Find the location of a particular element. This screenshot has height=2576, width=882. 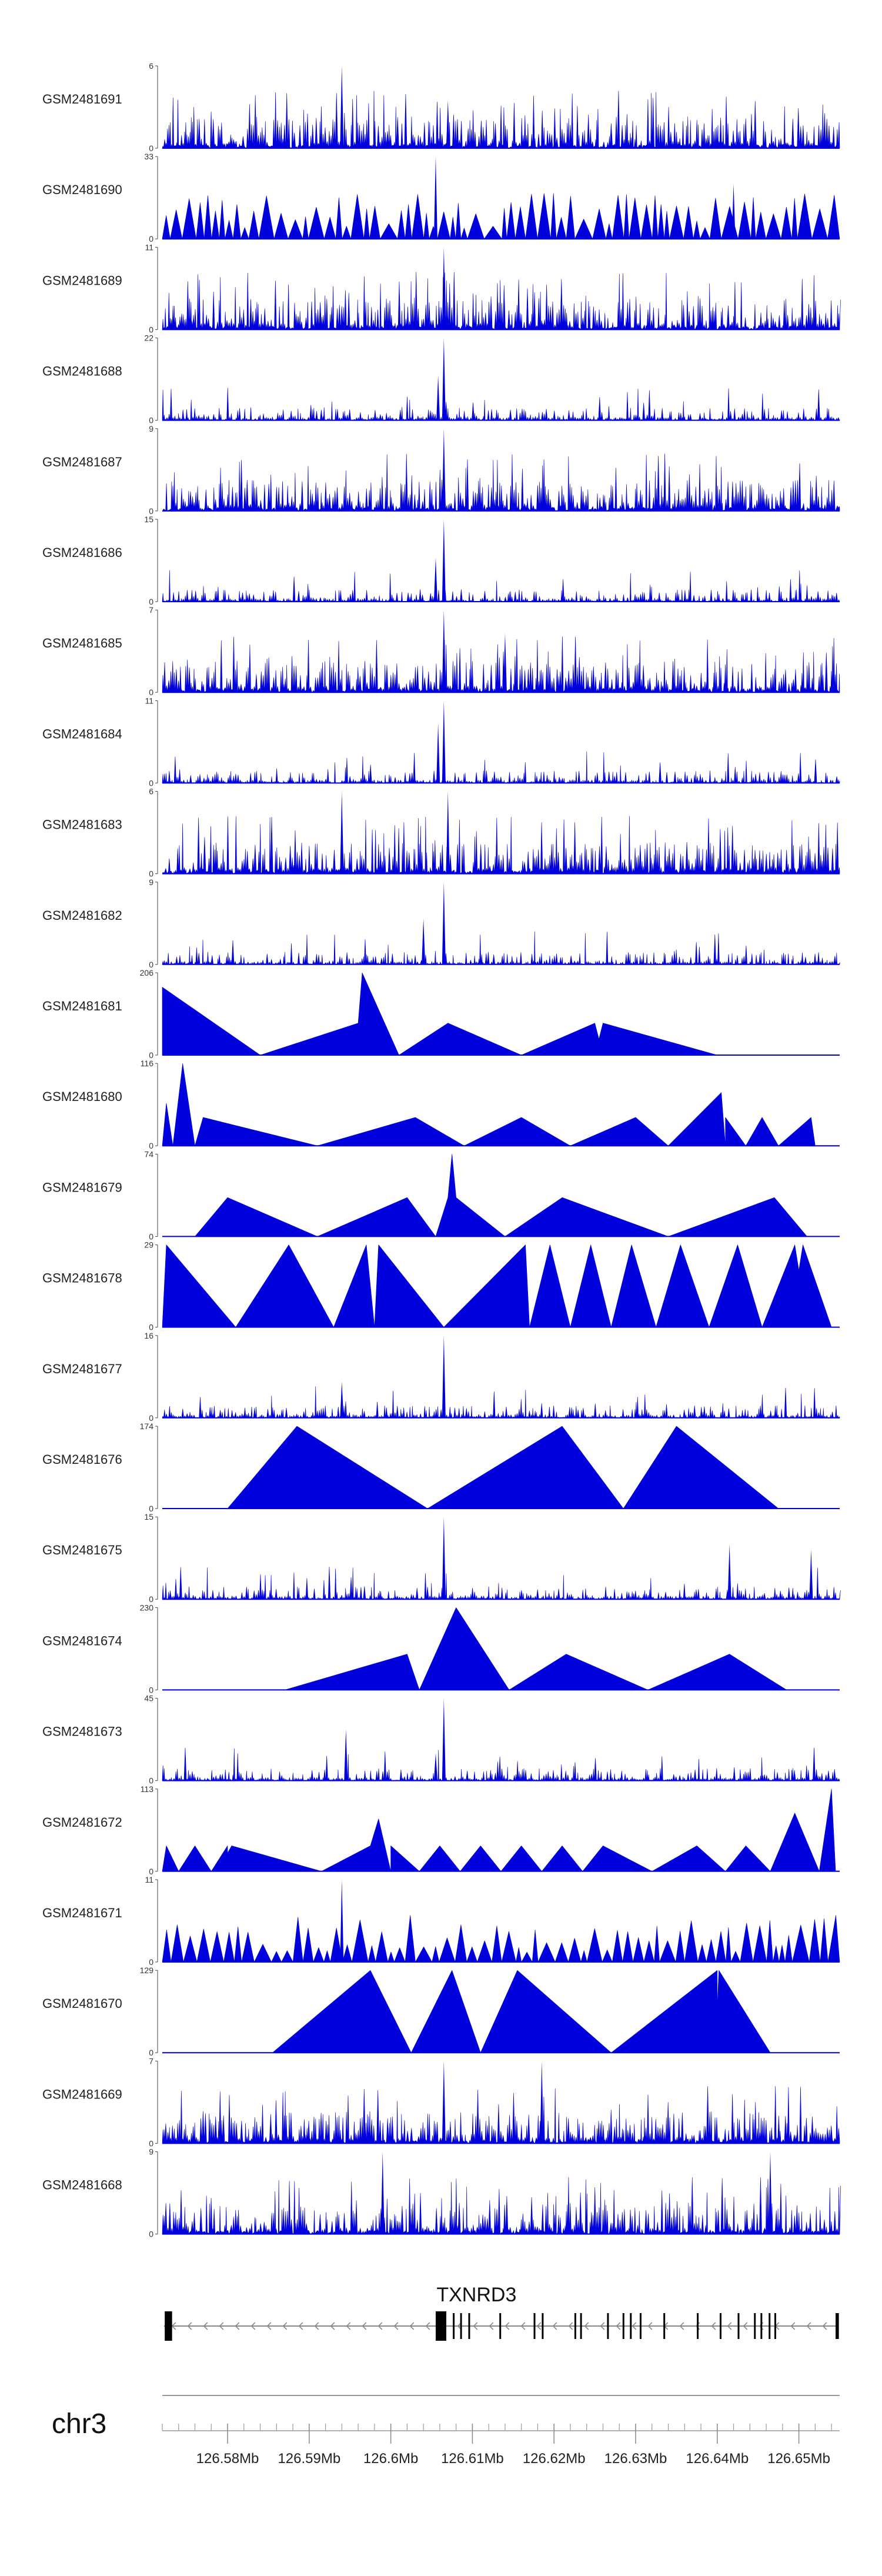

track-label: GSM2481679 is located at coordinates (82, 1187).